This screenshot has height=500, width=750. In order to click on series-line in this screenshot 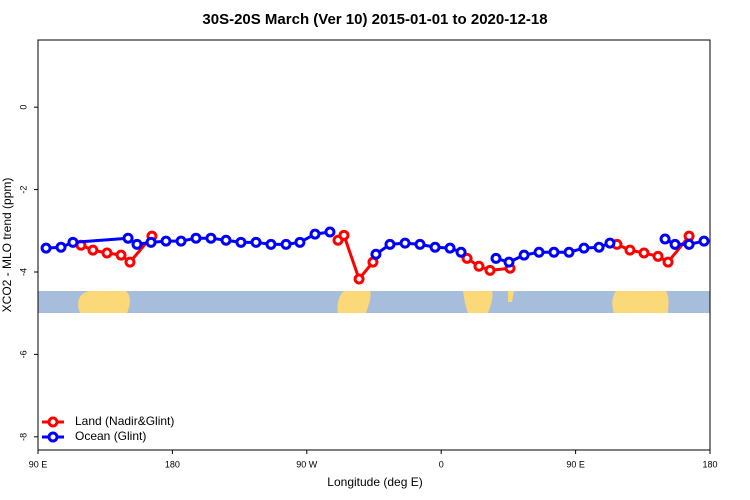, I will do `click(385, 257)`.